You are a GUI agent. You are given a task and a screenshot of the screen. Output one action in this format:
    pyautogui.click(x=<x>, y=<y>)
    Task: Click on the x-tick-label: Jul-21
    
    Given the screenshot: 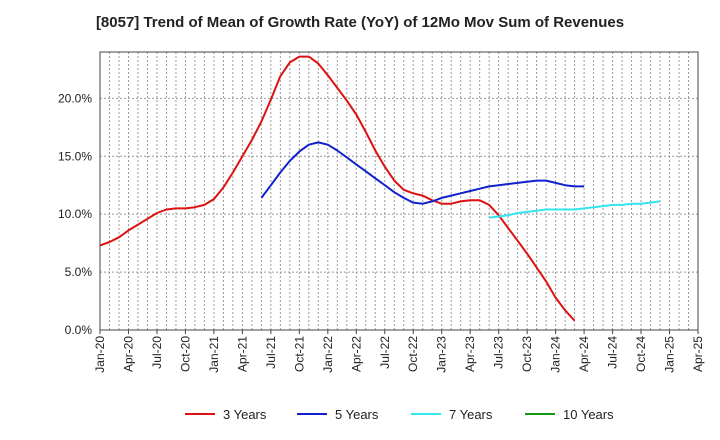 What is the action you would take?
    pyautogui.click(x=271, y=352)
    